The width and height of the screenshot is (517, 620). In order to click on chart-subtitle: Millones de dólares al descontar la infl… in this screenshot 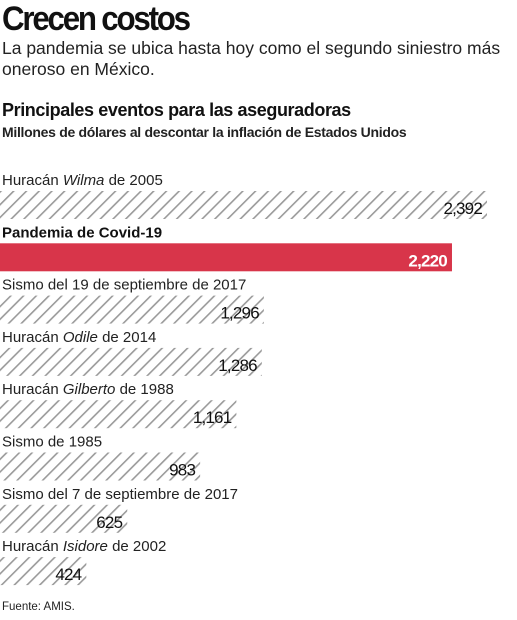, I will do `click(204, 132)`.